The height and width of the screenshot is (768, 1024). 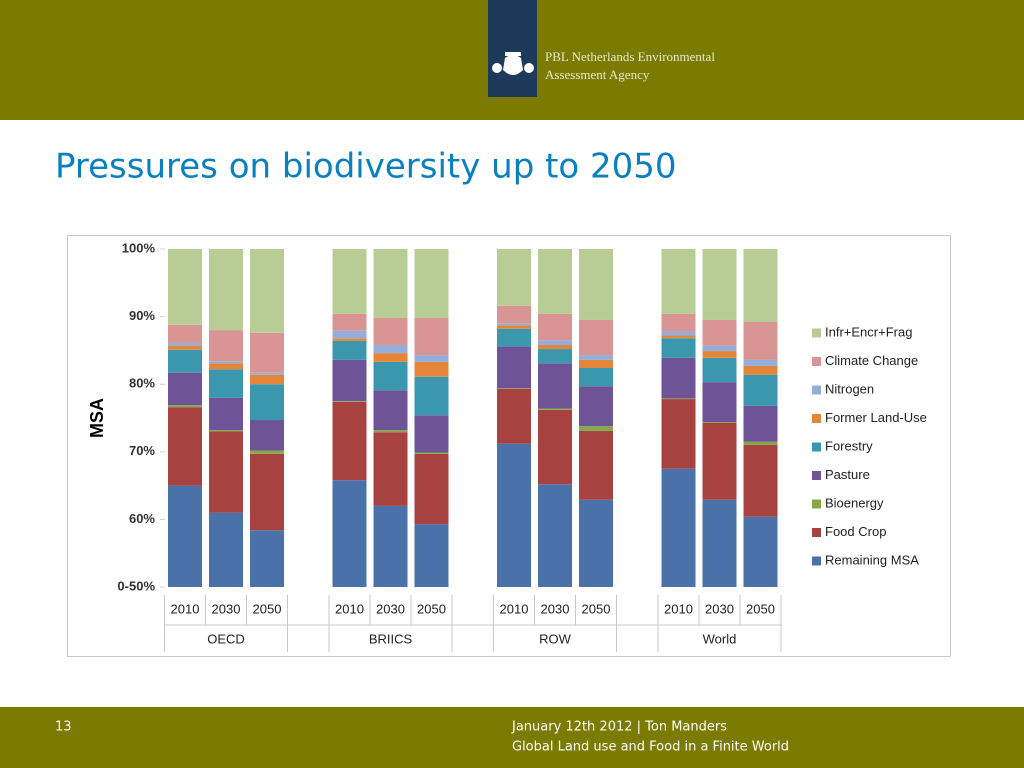 I want to click on legend-label: Former Land-Use, so click(x=876, y=417).